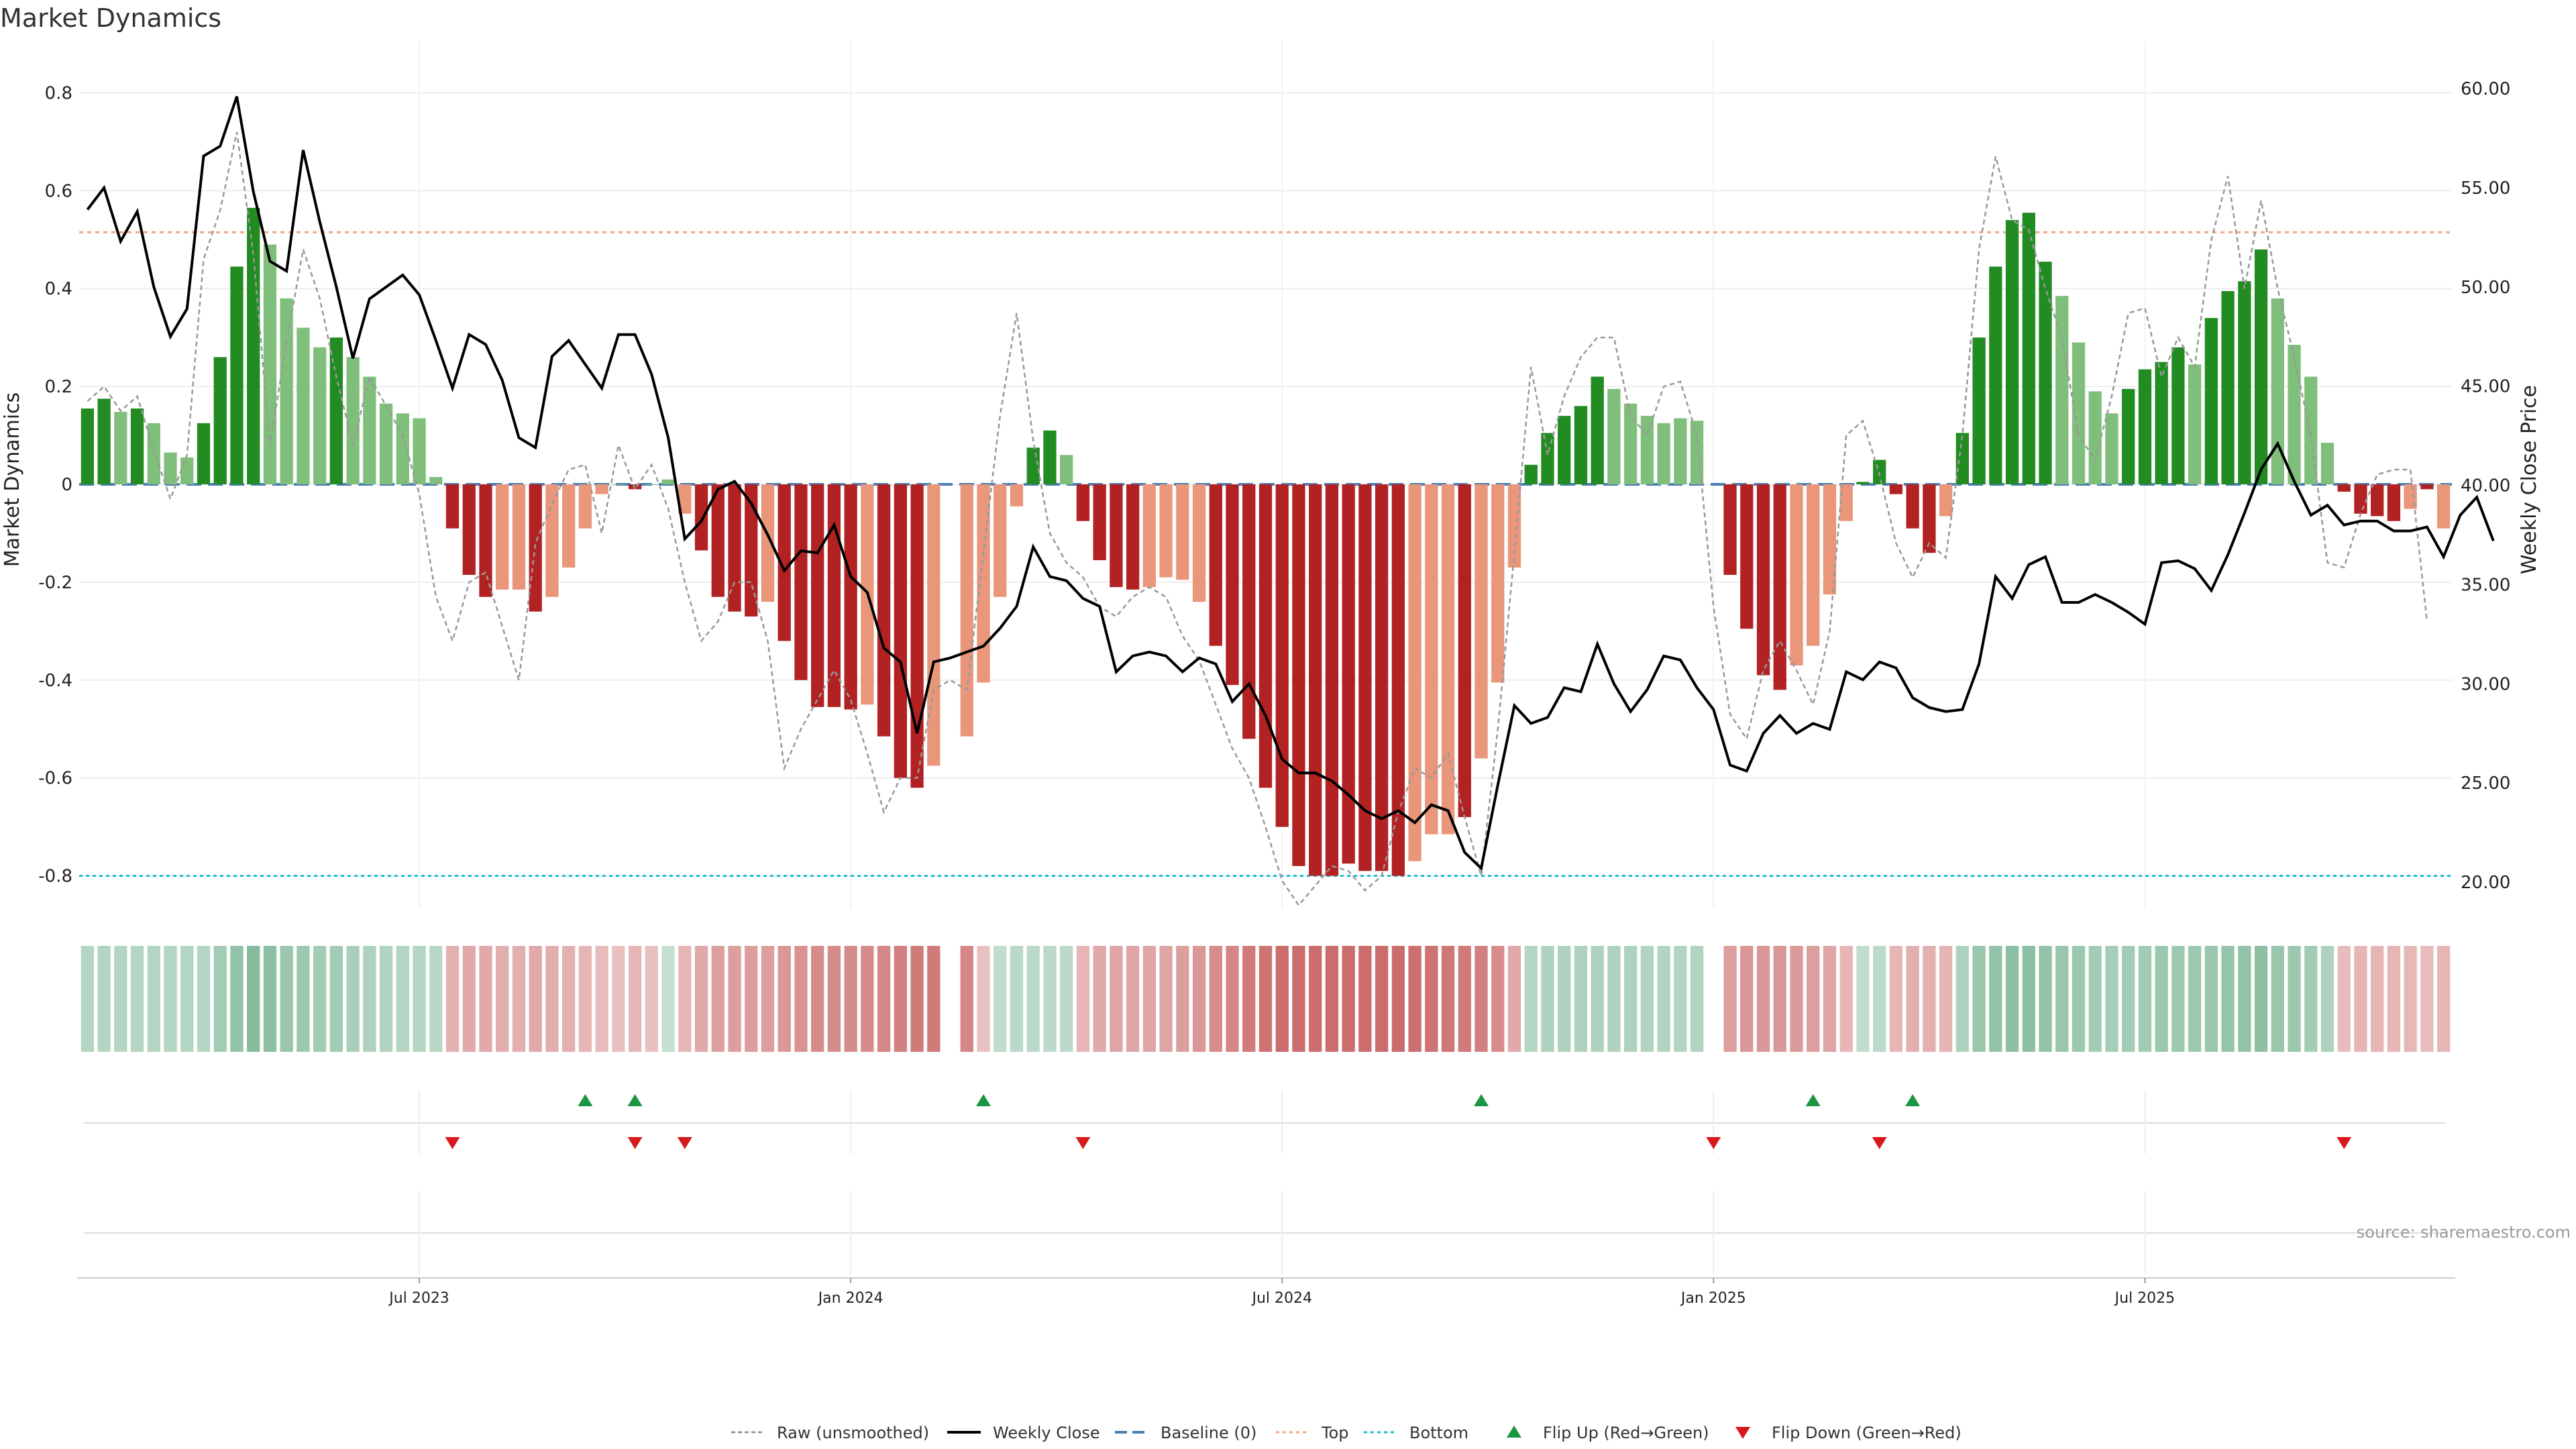 The width and height of the screenshot is (2576, 1449). I want to click on y-tick-label: -0.4, so click(55, 681).